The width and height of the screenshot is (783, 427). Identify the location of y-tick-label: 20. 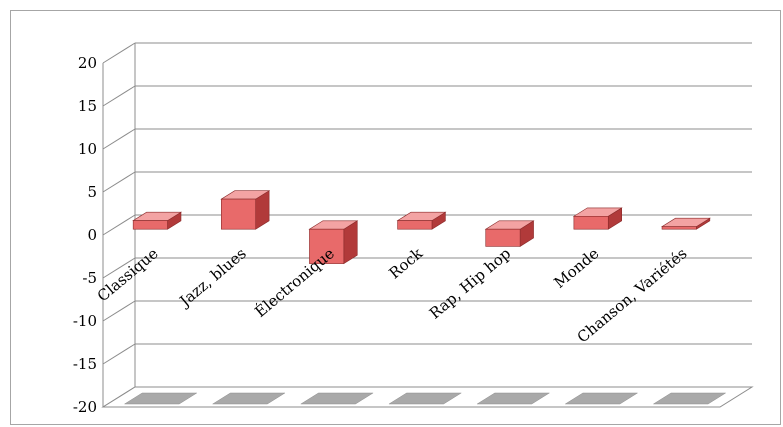
(87, 63).